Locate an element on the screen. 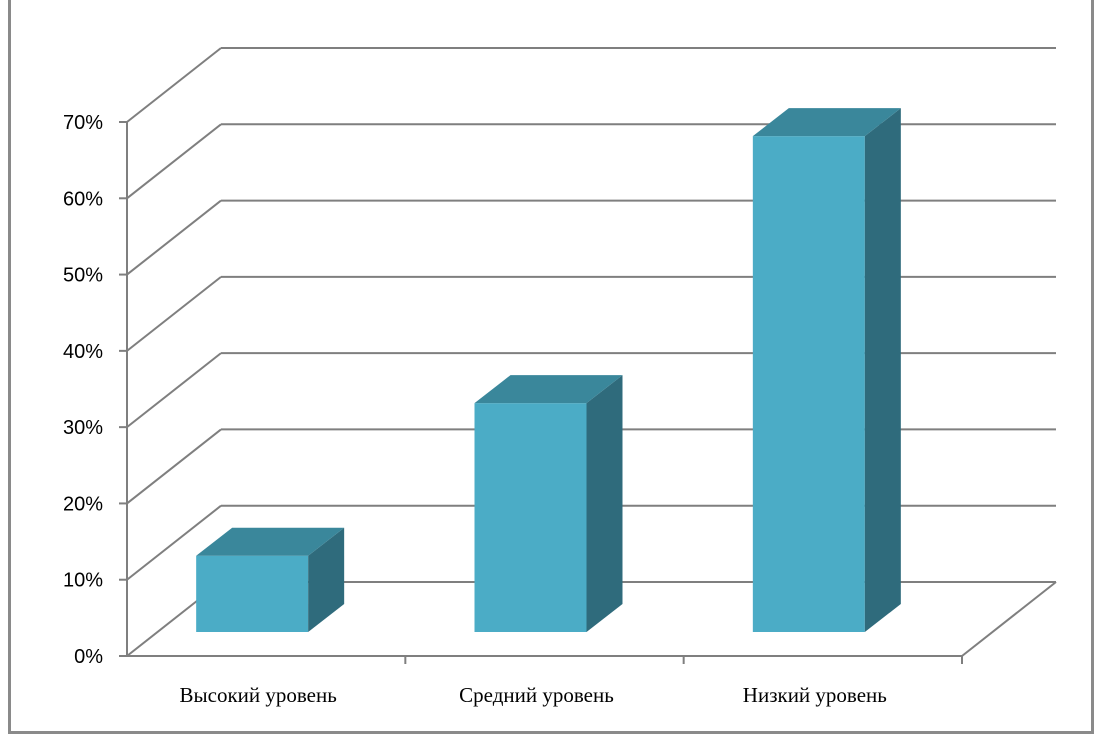  y-tick-label: 20% is located at coordinates (83, 504).